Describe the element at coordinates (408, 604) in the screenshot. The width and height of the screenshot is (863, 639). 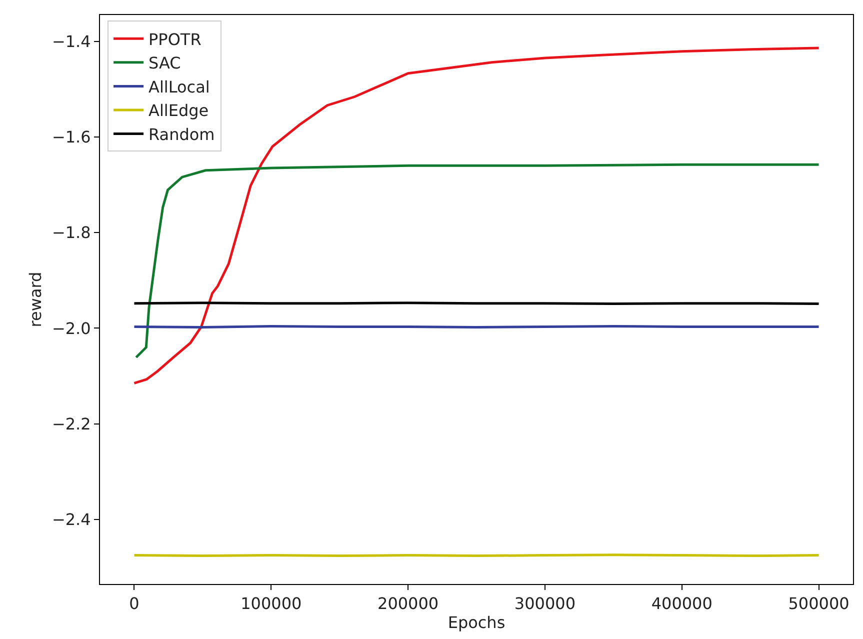
I see `x-tick-label: 200000` at that location.